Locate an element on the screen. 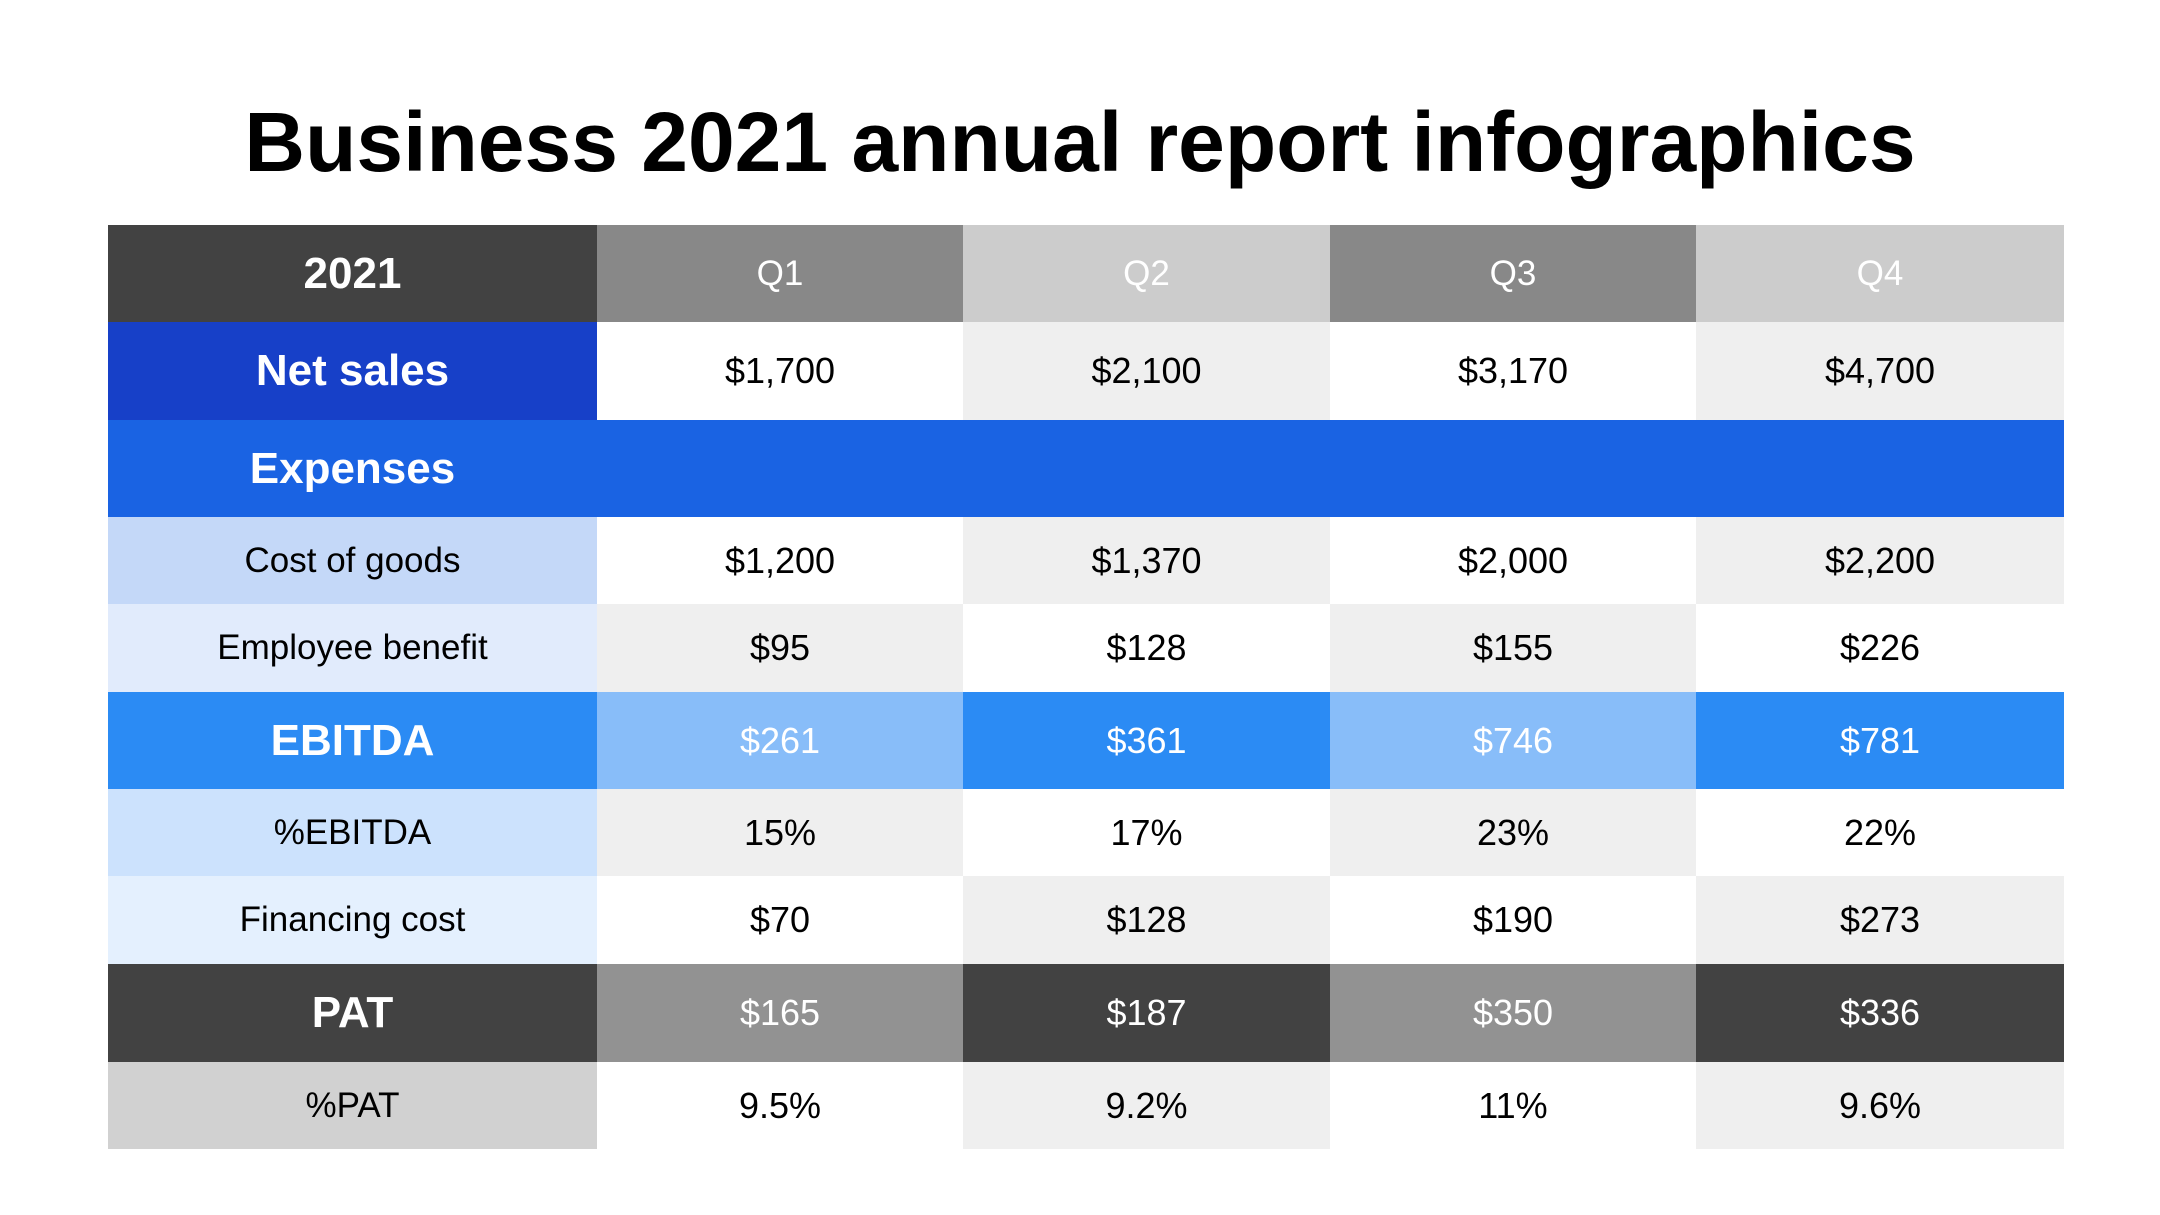 This screenshot has width=2160, height=1215. quarter-header-q1: Q1 is located at coordinates (780, 273).